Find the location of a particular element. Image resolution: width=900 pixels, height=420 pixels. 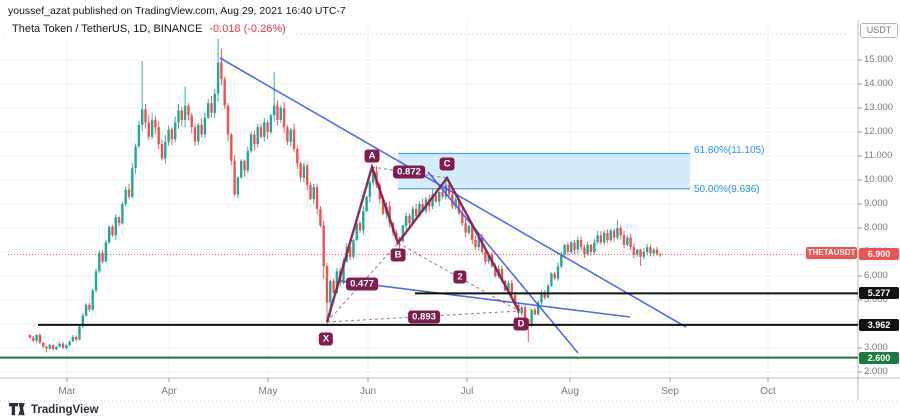

pattern-point-A: A is located at coordinates (372, 156).